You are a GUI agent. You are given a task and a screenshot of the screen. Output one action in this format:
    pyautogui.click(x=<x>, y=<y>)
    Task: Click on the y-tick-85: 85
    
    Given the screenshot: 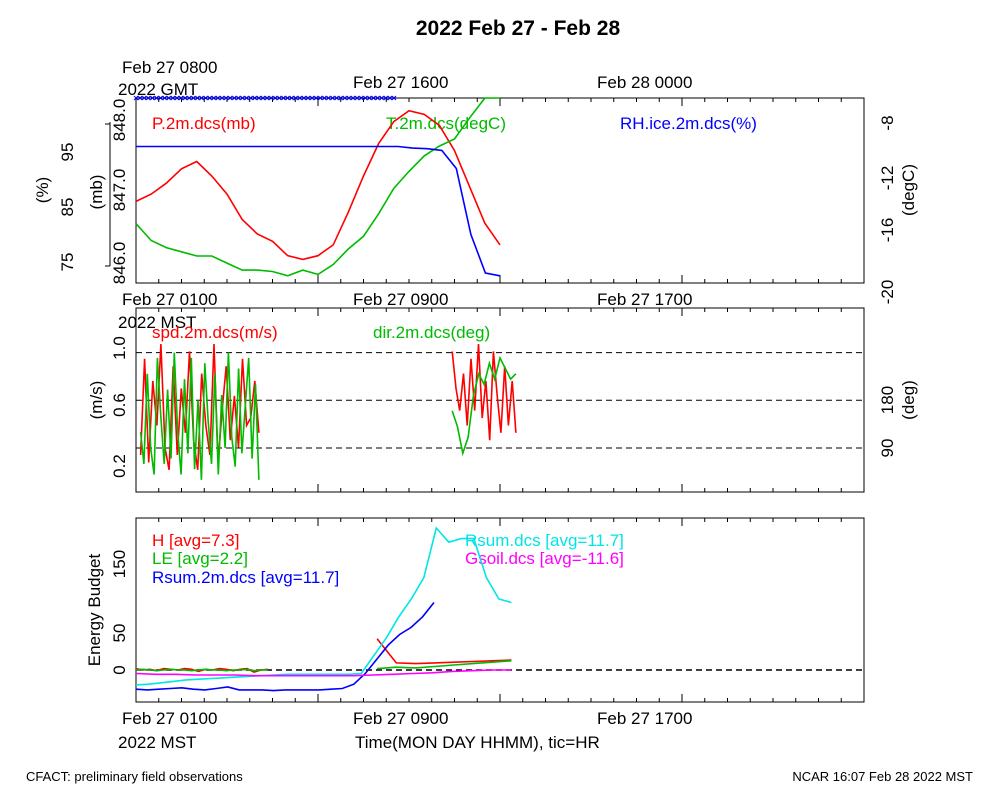 What is the action you would take?
    pyautogui.click(x=67, y=207)
    